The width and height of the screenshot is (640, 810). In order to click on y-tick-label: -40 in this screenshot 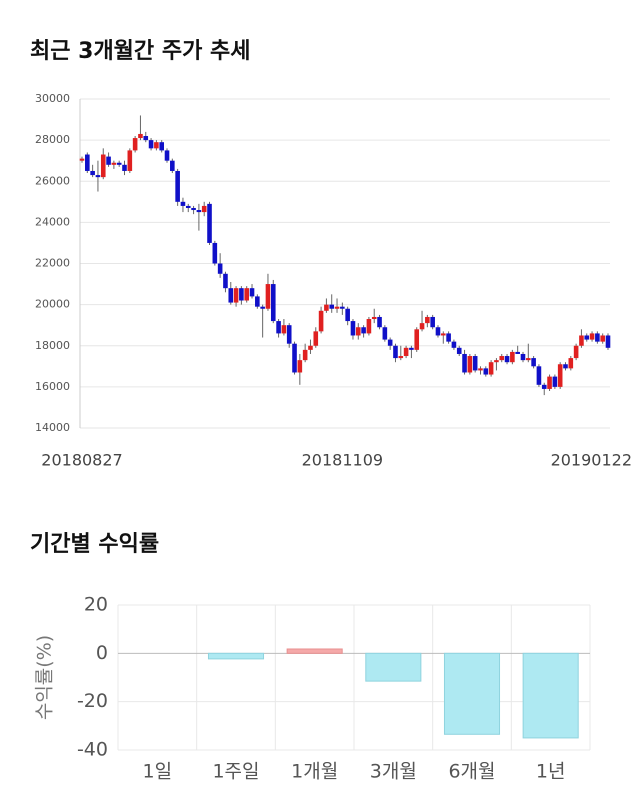, I will do `click(92, 750)`.